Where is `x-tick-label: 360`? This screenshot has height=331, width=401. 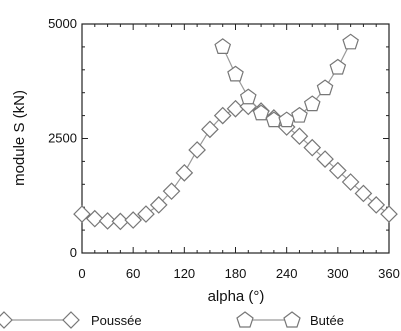
x-tick-label: 360 is located at coordinates (389, 273).